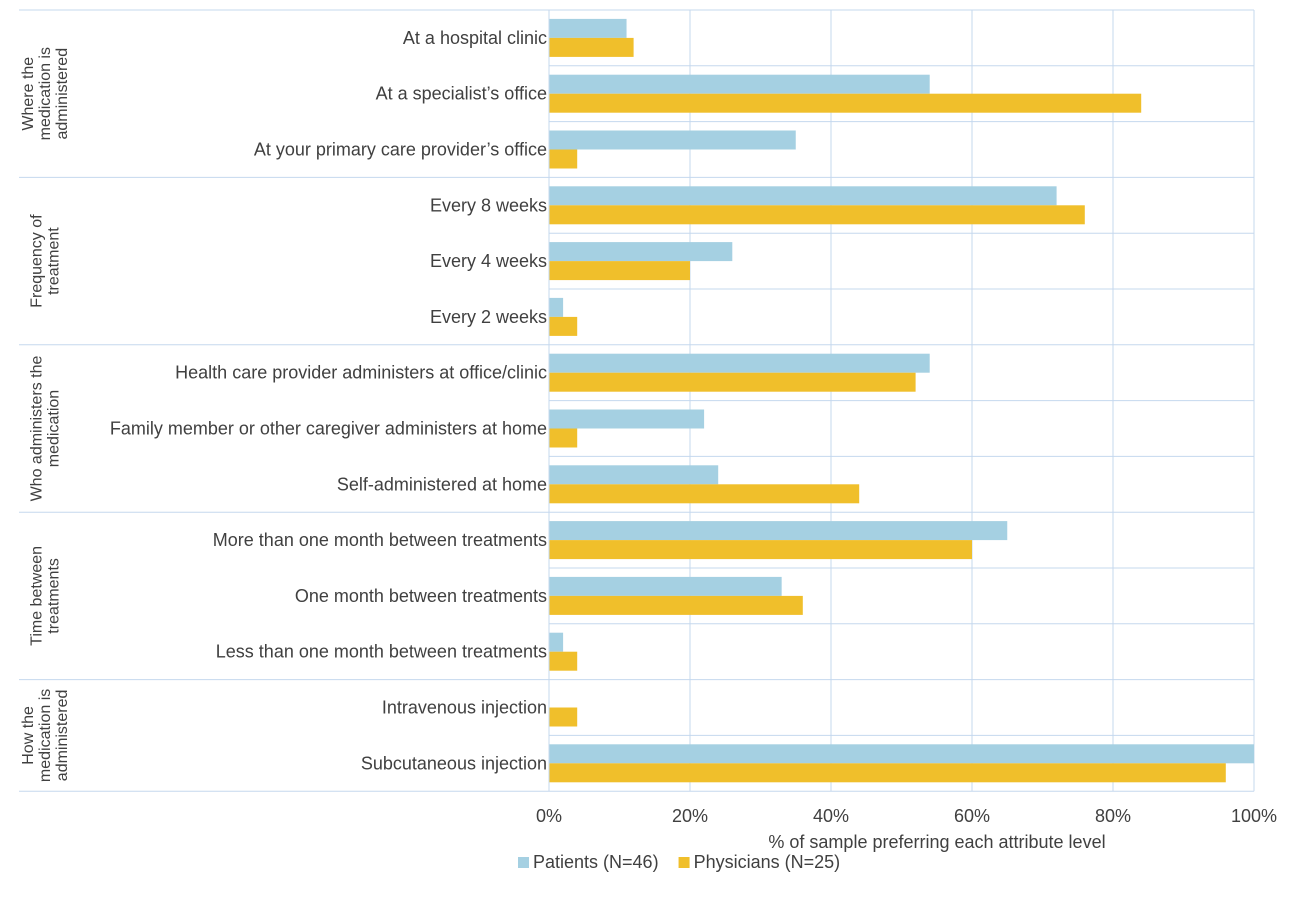  Describe the element at coordinates (549, 816) in the screenshot. I see `x-tick-label: 0%` at that location.